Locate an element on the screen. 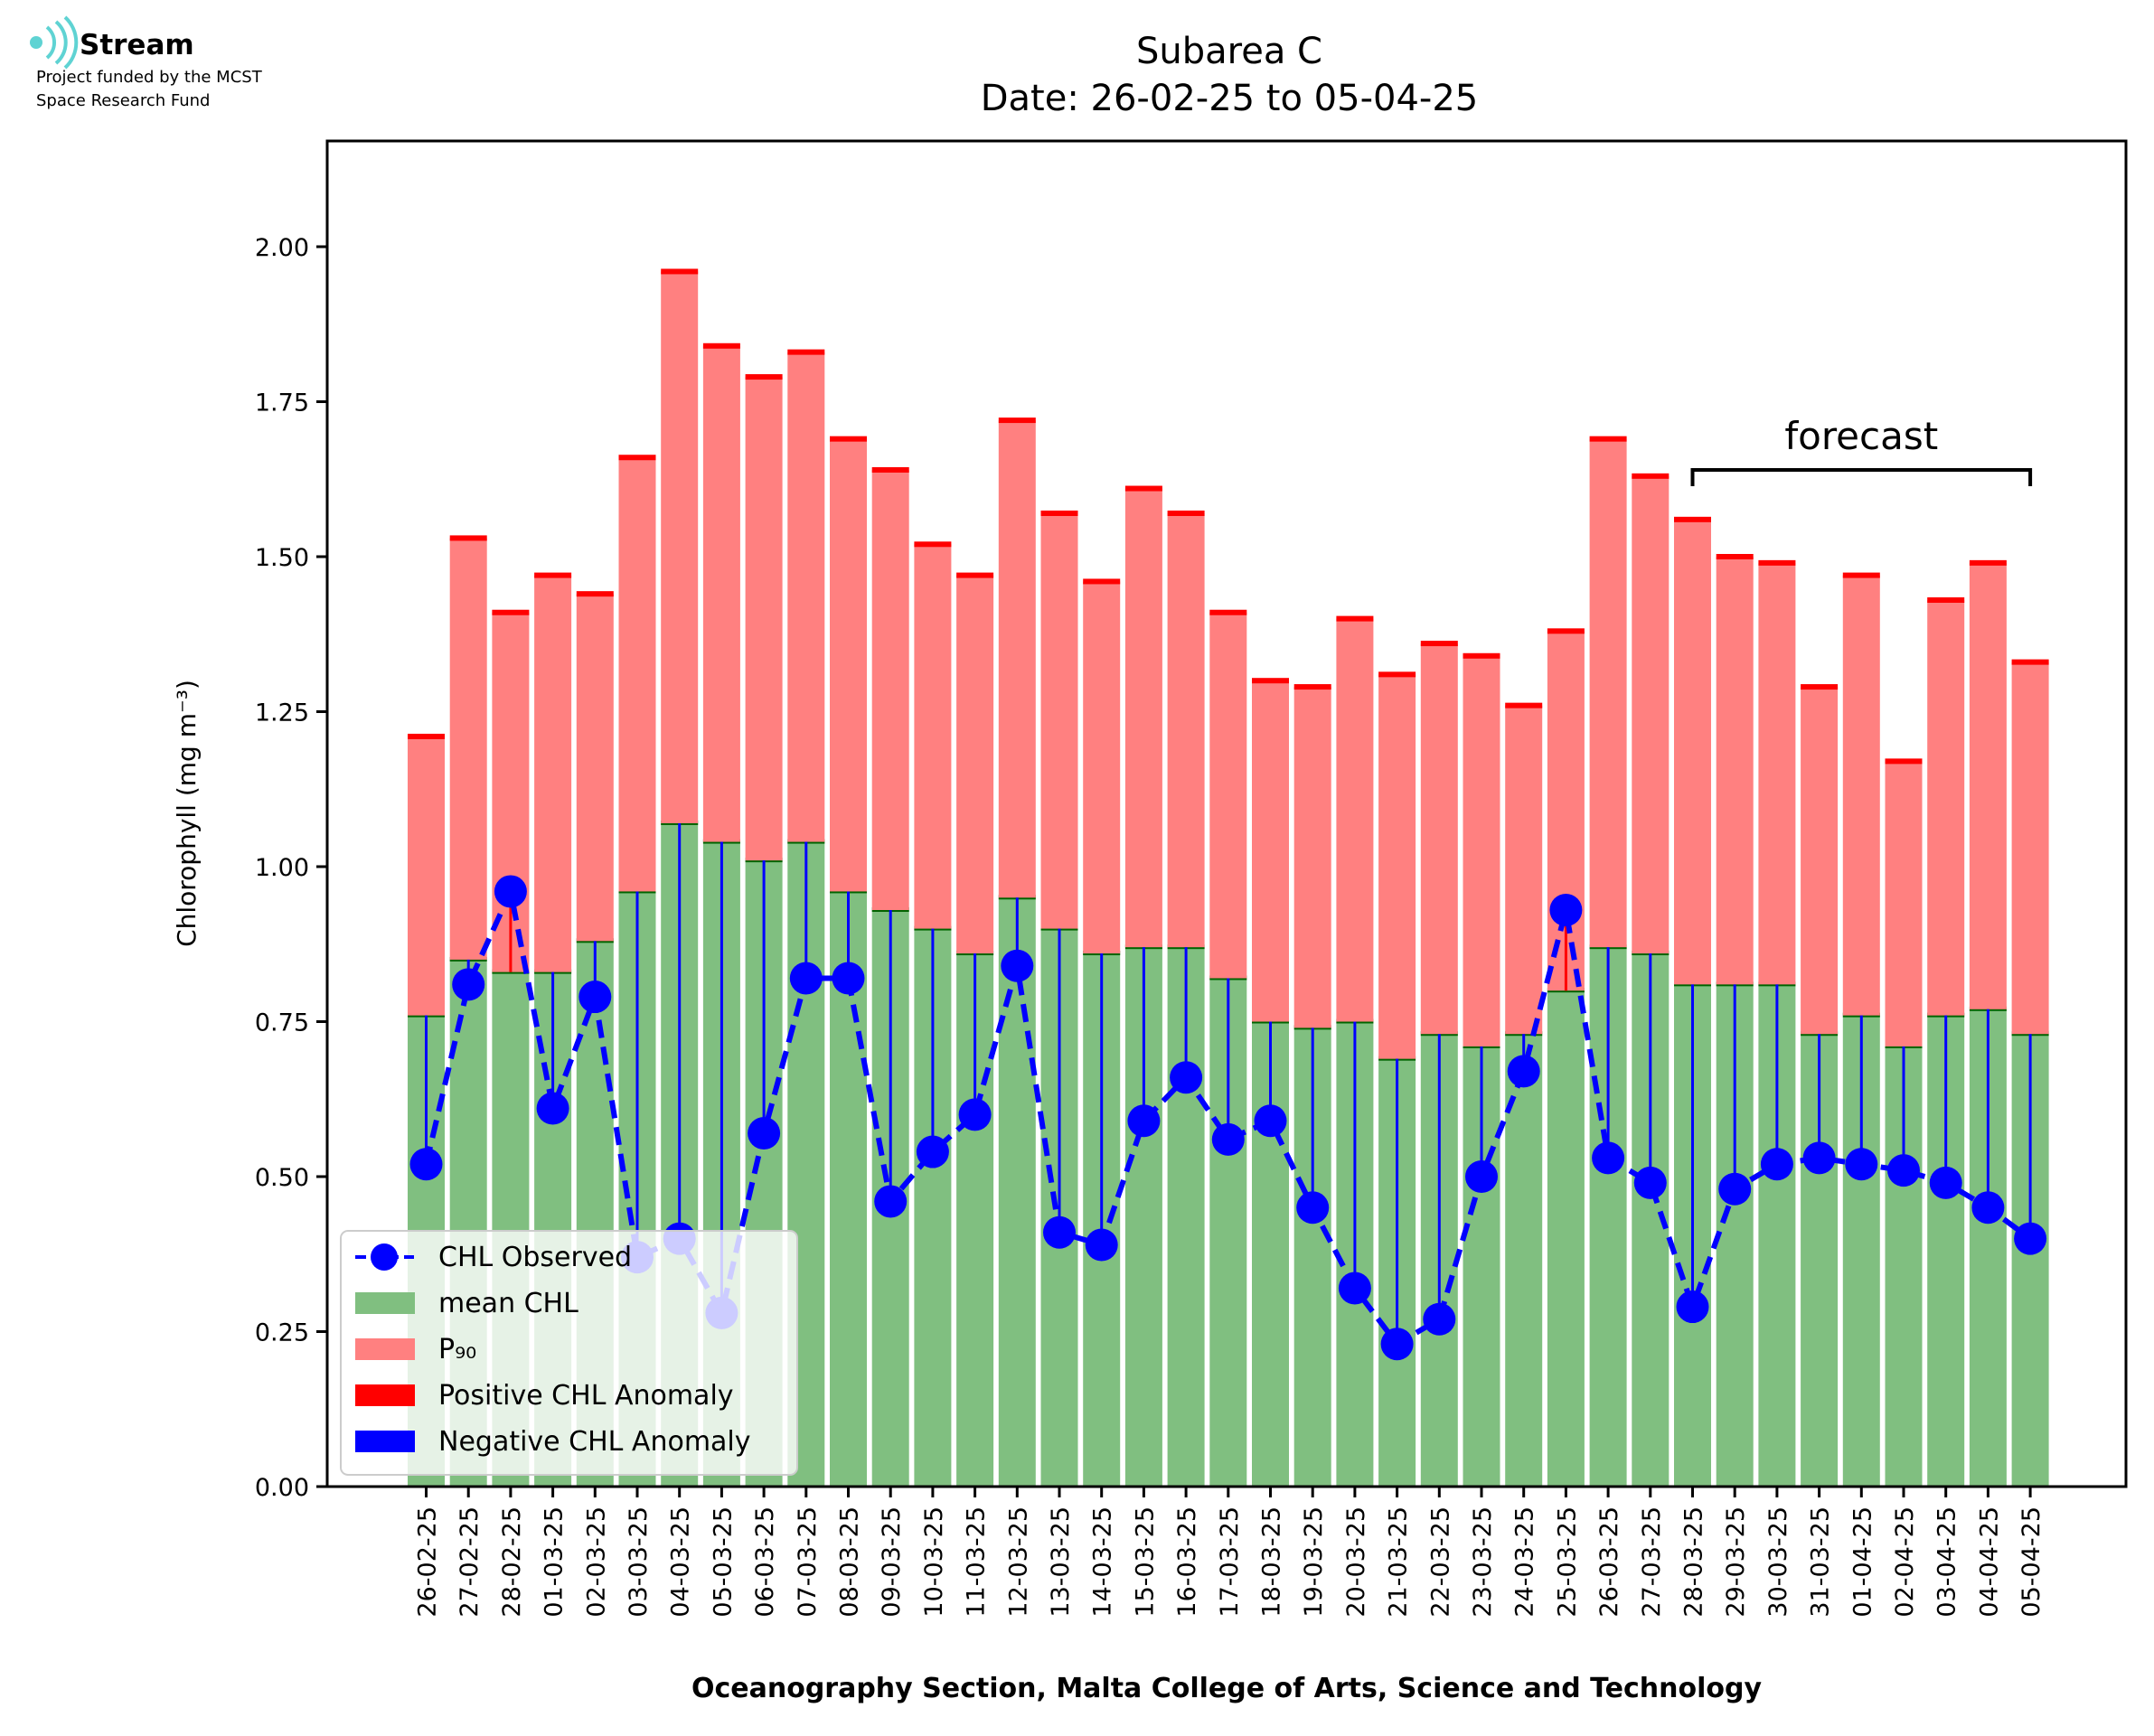  legend-item-p90: P₉₀ is located at coordinates (415, 1349).